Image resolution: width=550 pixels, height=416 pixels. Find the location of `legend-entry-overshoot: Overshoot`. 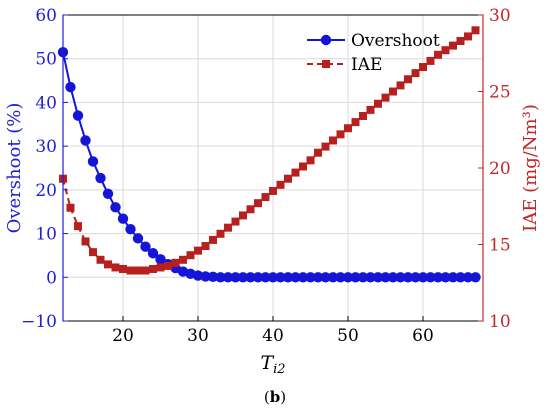

legend-entry-overshoot: Overshoot is located at coordinates (373, 41).